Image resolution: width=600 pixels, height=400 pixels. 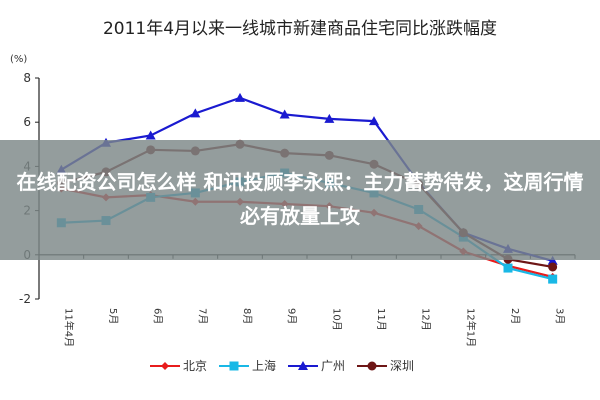 I want to click on legend-item: 上海, so click(x=247, y=365).